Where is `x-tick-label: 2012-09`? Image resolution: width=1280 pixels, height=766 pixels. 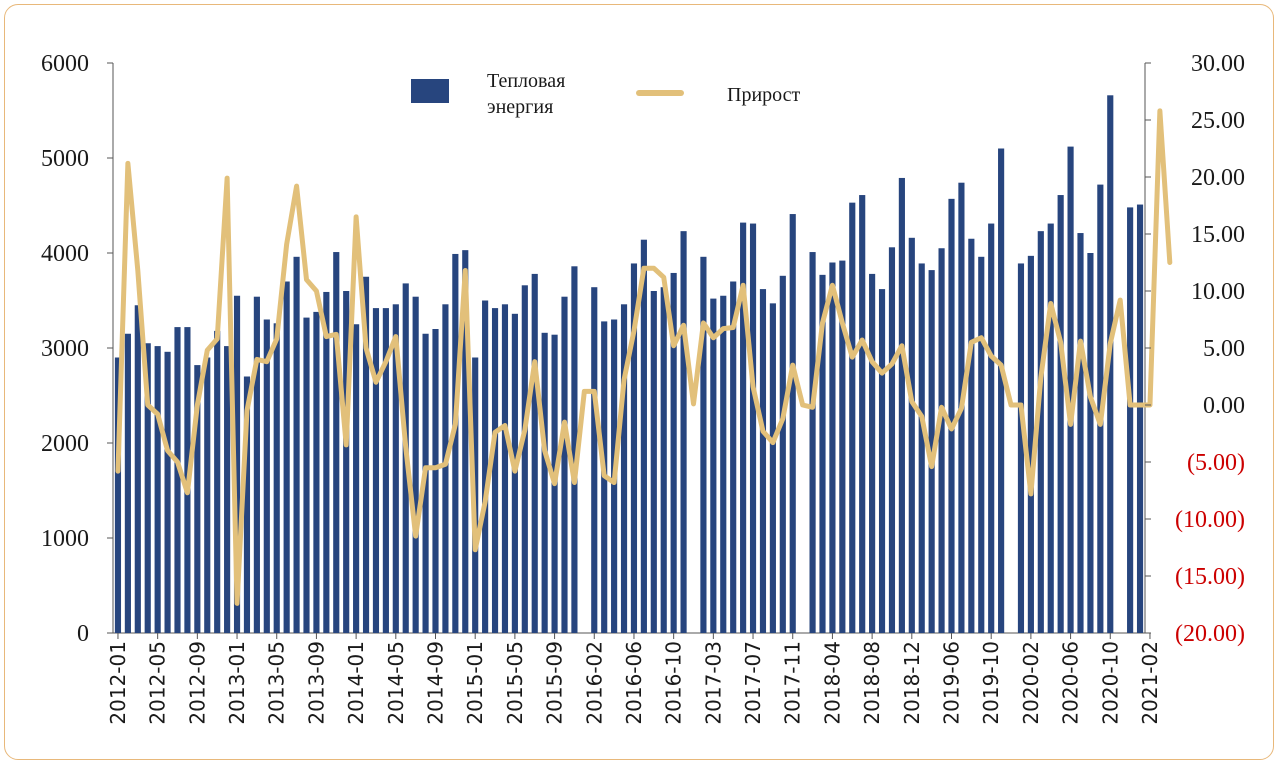
x-tick-label: 2012-09 is located at coordinates (197, 683).